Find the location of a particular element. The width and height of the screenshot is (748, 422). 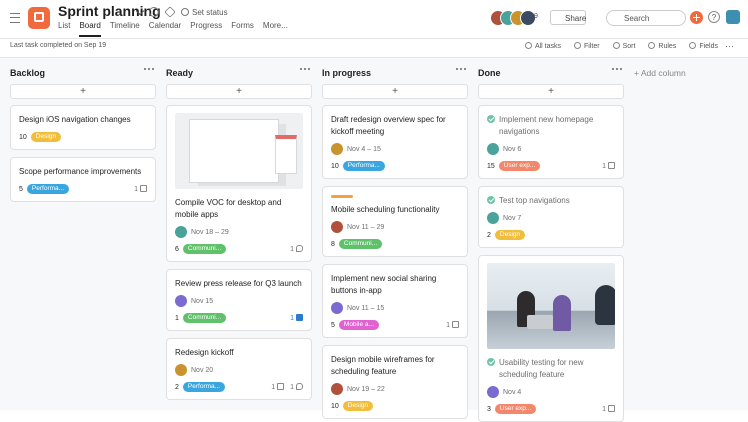

share-button: Share is located at coordinates (568, 17).